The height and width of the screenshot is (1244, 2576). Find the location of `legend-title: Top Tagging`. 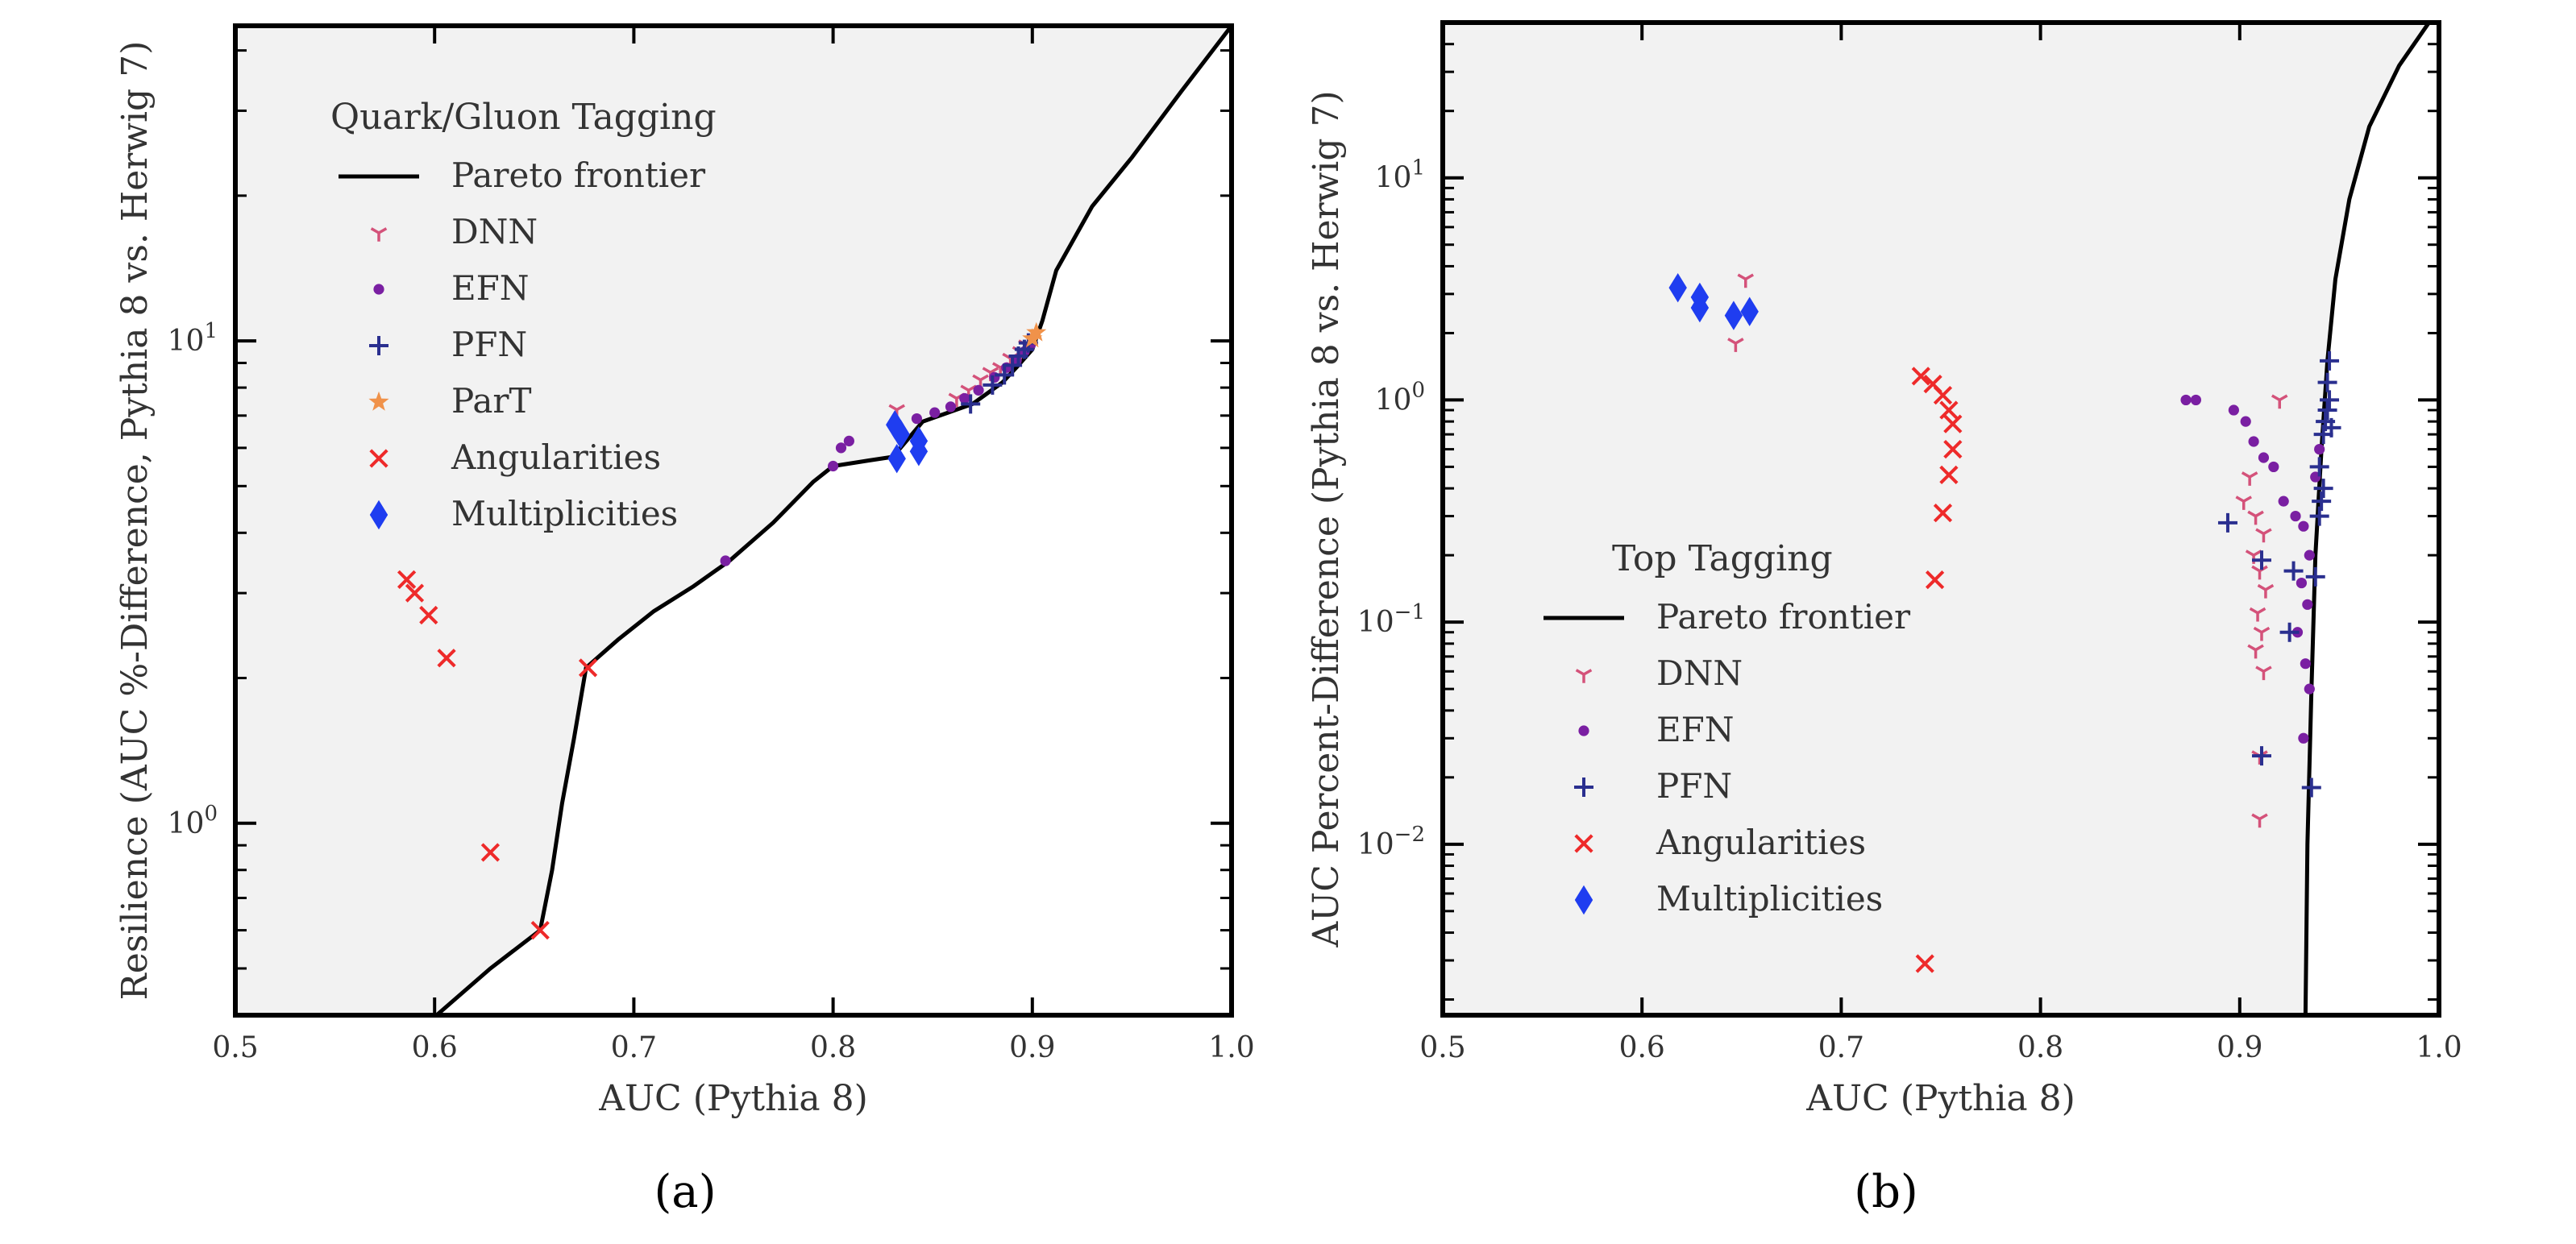

legend-title: Top Tagging is located at coordinates (1722, 558).